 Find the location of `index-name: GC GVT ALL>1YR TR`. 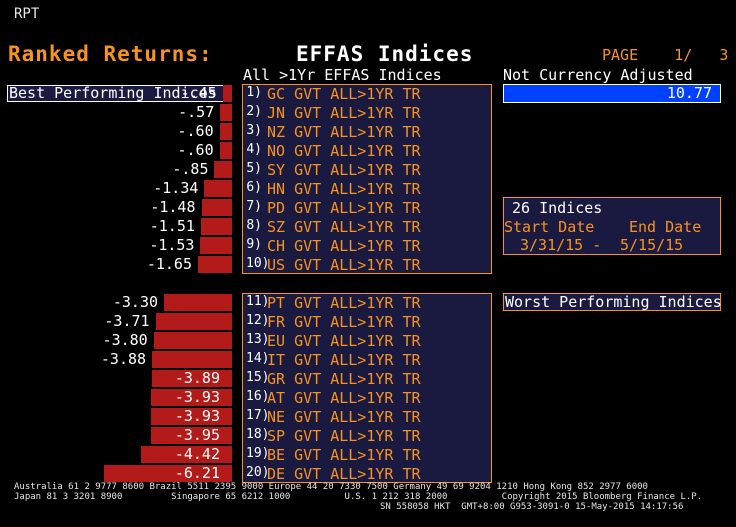

index-name: GC GVT ALL>1YR TR is located at coordinates (344, 94).